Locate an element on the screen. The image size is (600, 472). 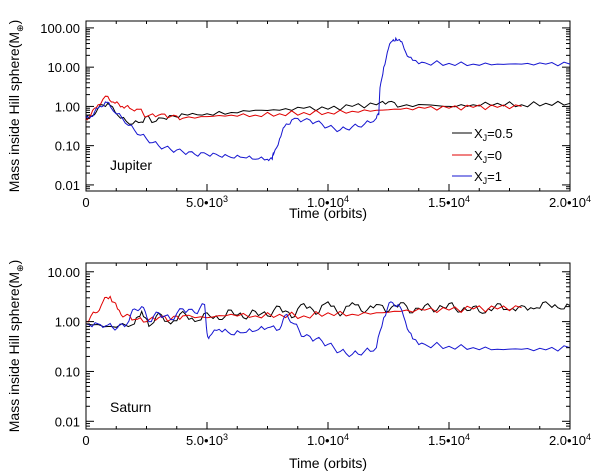
legend: XJ=0.5 XJ=0 XJ=1 is located at coordinates (482, 156).